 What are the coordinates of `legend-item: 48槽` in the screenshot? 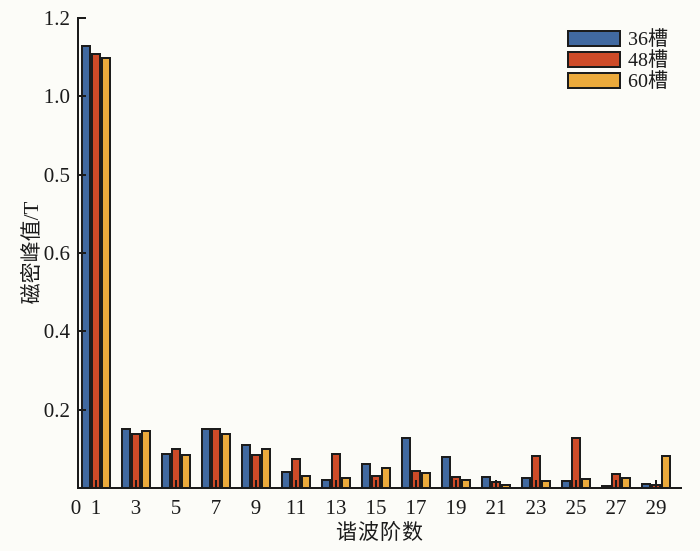 It's located at (617, 59).